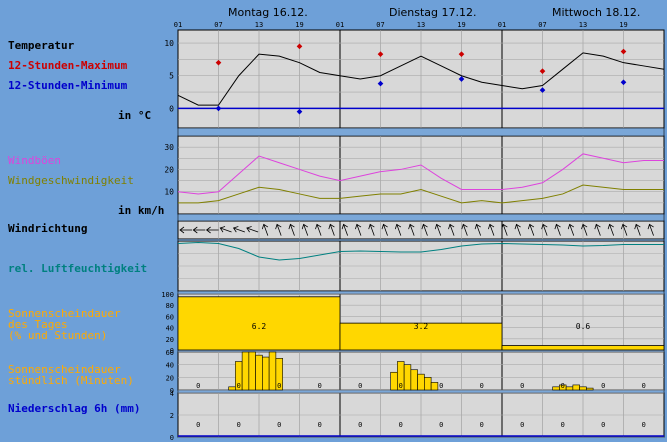 The width and height of the screenshot is (667, 442). What do you see at coordinates (48, 228) in the screenshot?
I see `wind-direction-label: Windrichtung` at bounding box center [48, 228].